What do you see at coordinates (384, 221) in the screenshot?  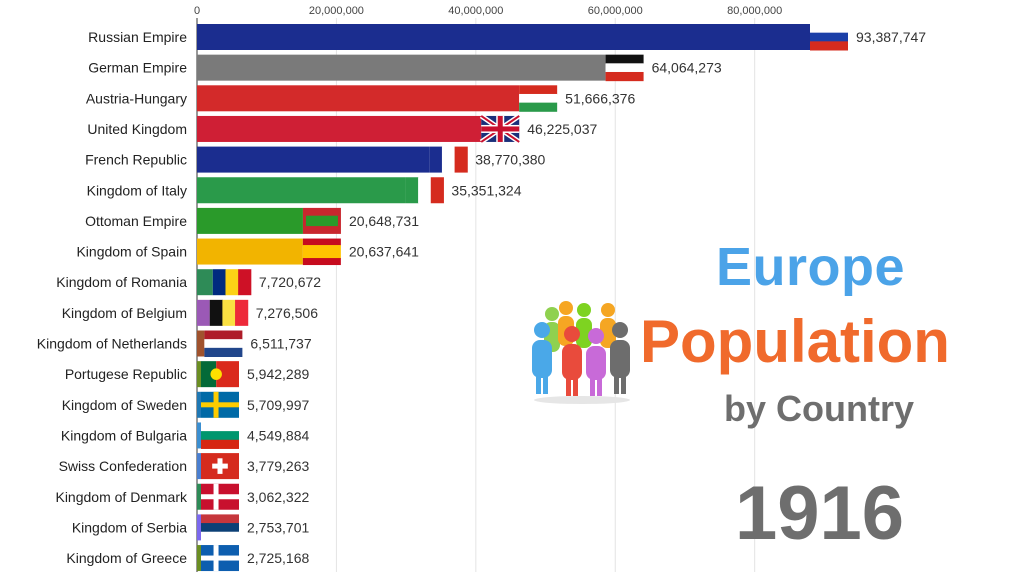 I see `value-label: 20,648,731` at bounding box center [384, 221].